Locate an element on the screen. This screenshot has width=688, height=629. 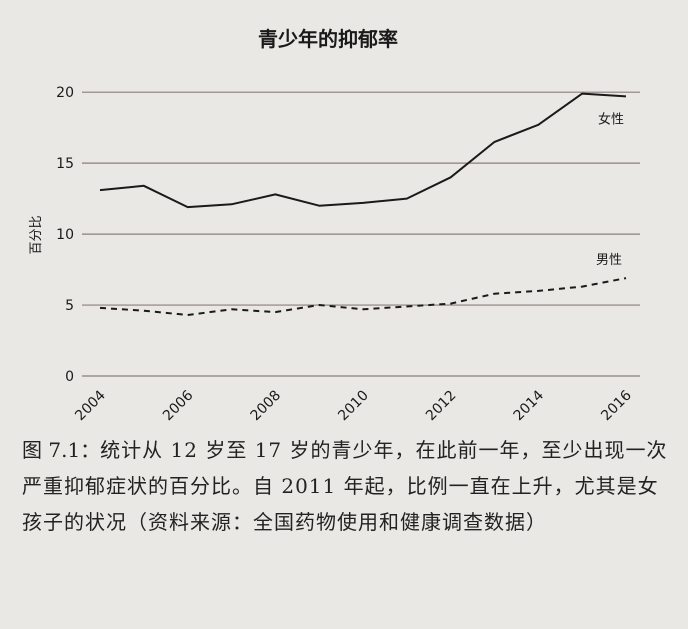
figure-label: 图 7.1： is located at coordinates (61, 450).